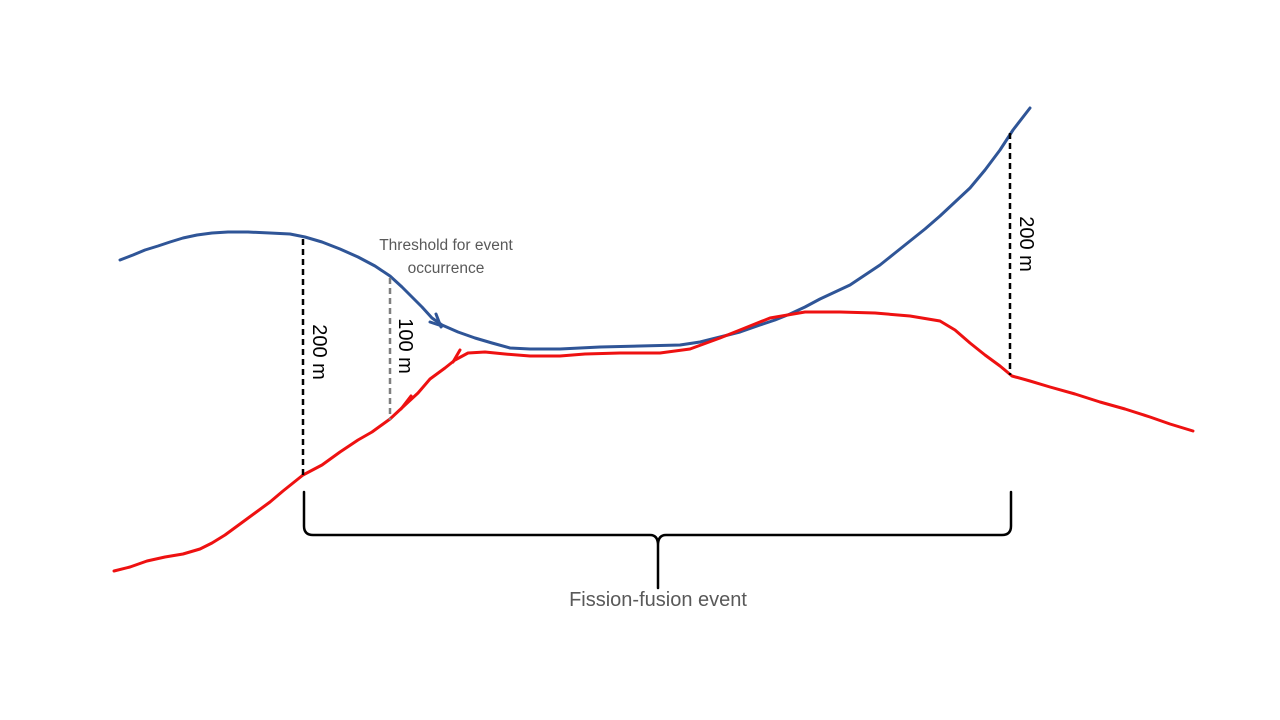 This screenshot has height=720, width=1280. Describe the element at coordinates (446, 268) in the screenshot. I see `threshold-label-line-2: occurrence` at that location.